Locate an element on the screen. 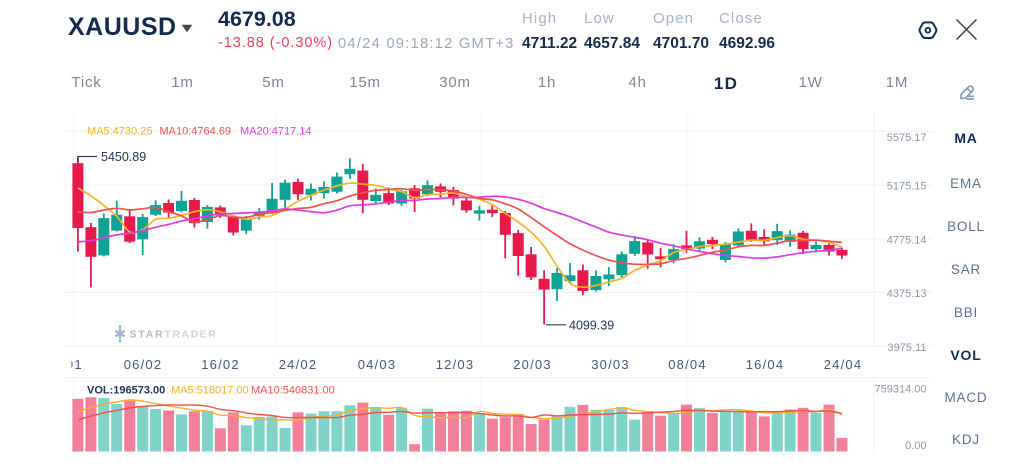 The height and width of the screenshot is (471, 1024). svg-text: MA10:4764.69 is located at coordinates (196, 132).